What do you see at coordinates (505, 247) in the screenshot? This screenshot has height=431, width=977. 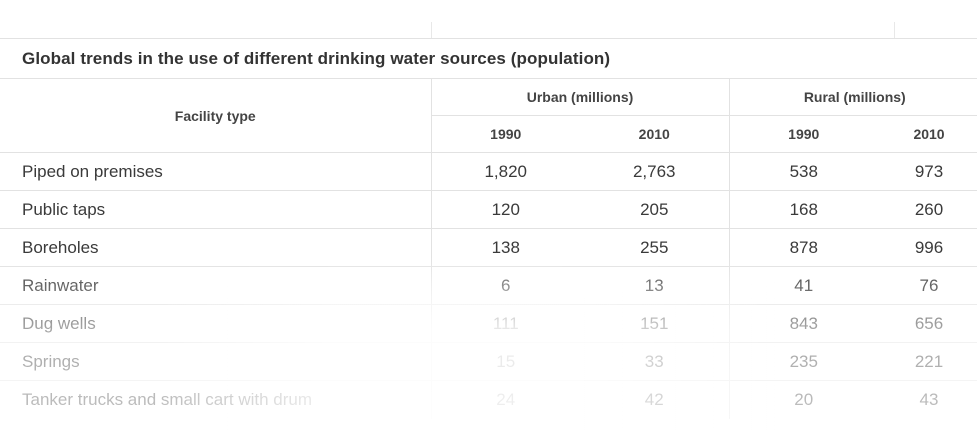 I see `urban-1990-value: 138` at bounding box center [505, 247].